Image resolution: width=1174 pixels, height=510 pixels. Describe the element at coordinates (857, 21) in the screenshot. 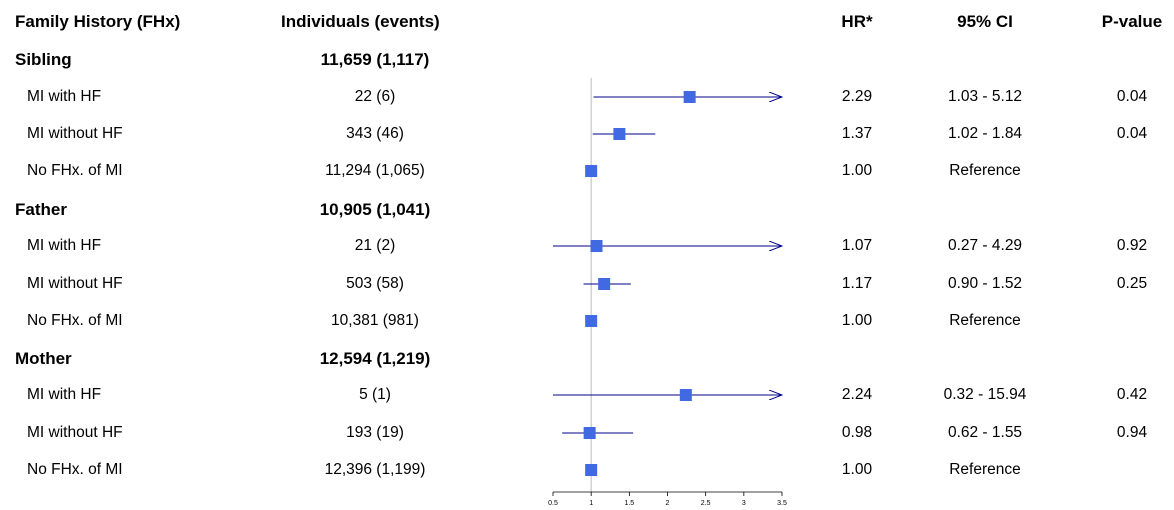

I see `header-hr: HR*` at that location.